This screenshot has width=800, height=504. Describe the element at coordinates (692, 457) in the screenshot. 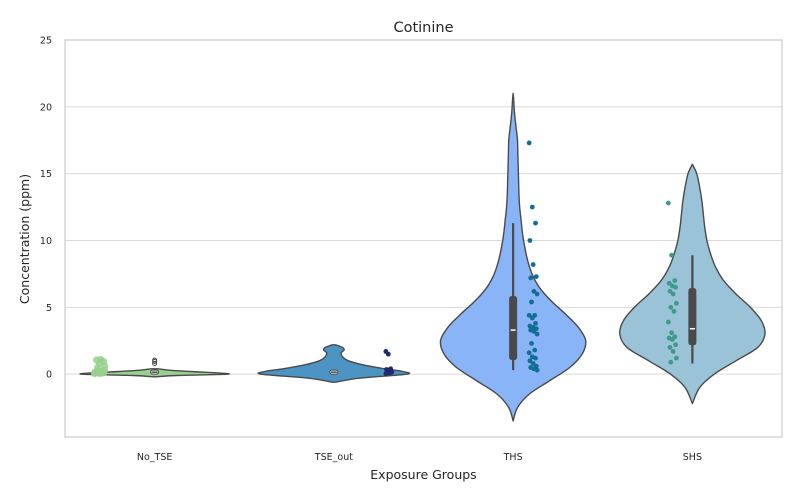

I see `x-tick-label: SHS` at that location.